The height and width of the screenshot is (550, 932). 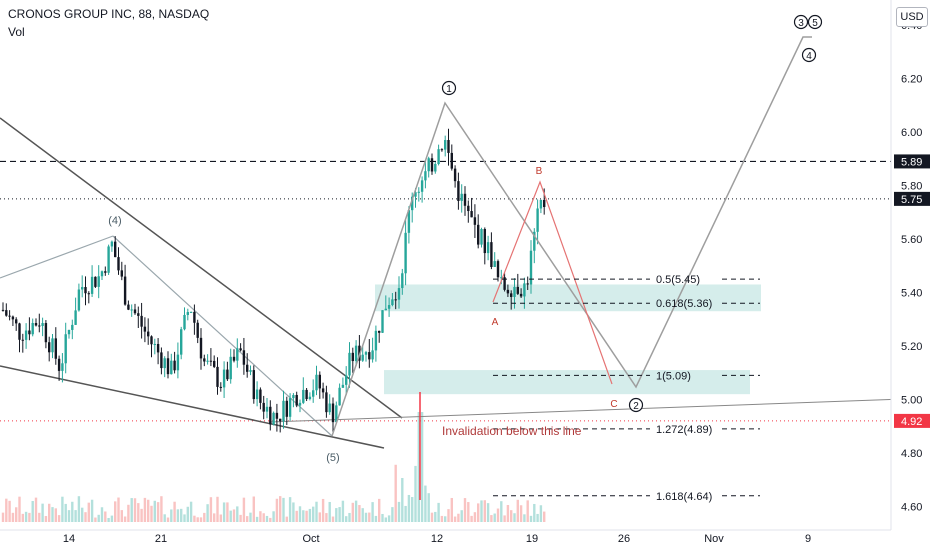 What do you see at coordinates (911, 200) in the screenshot?
I see `price-label: 5.75` at bounding box center [911, 200].